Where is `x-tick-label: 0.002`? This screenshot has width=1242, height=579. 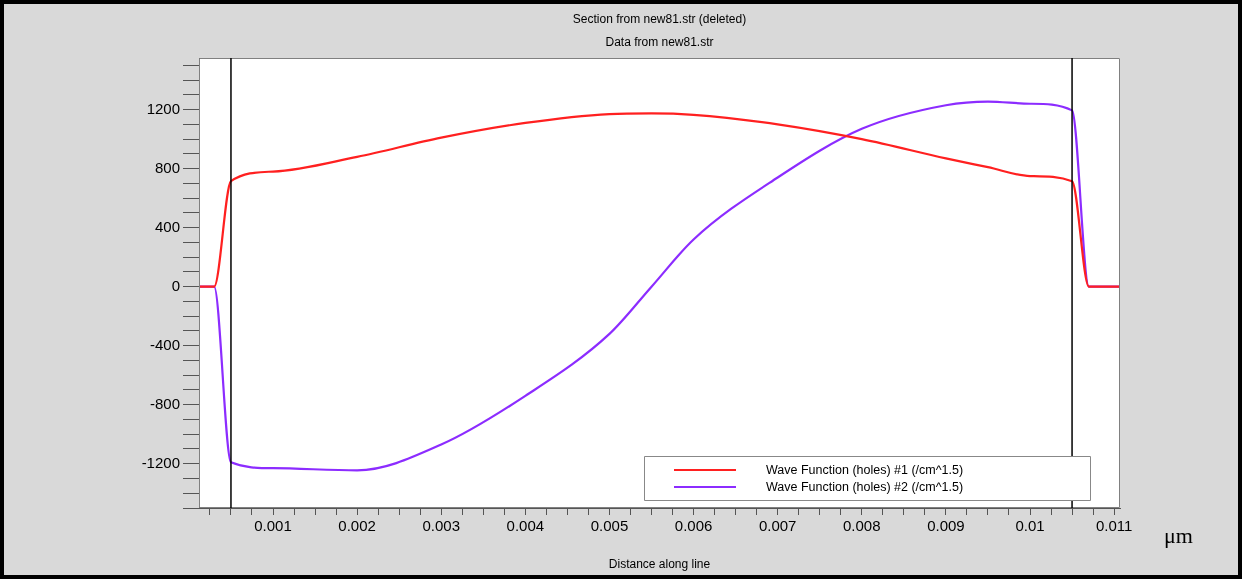 x-tick-label: 0.002 is located at coordinates (357, 526).